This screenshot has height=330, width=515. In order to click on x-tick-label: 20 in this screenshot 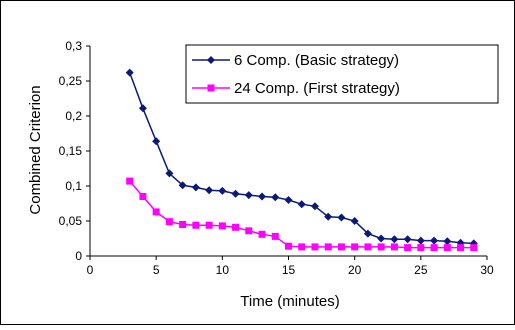, I will do `click(355, 270)`.